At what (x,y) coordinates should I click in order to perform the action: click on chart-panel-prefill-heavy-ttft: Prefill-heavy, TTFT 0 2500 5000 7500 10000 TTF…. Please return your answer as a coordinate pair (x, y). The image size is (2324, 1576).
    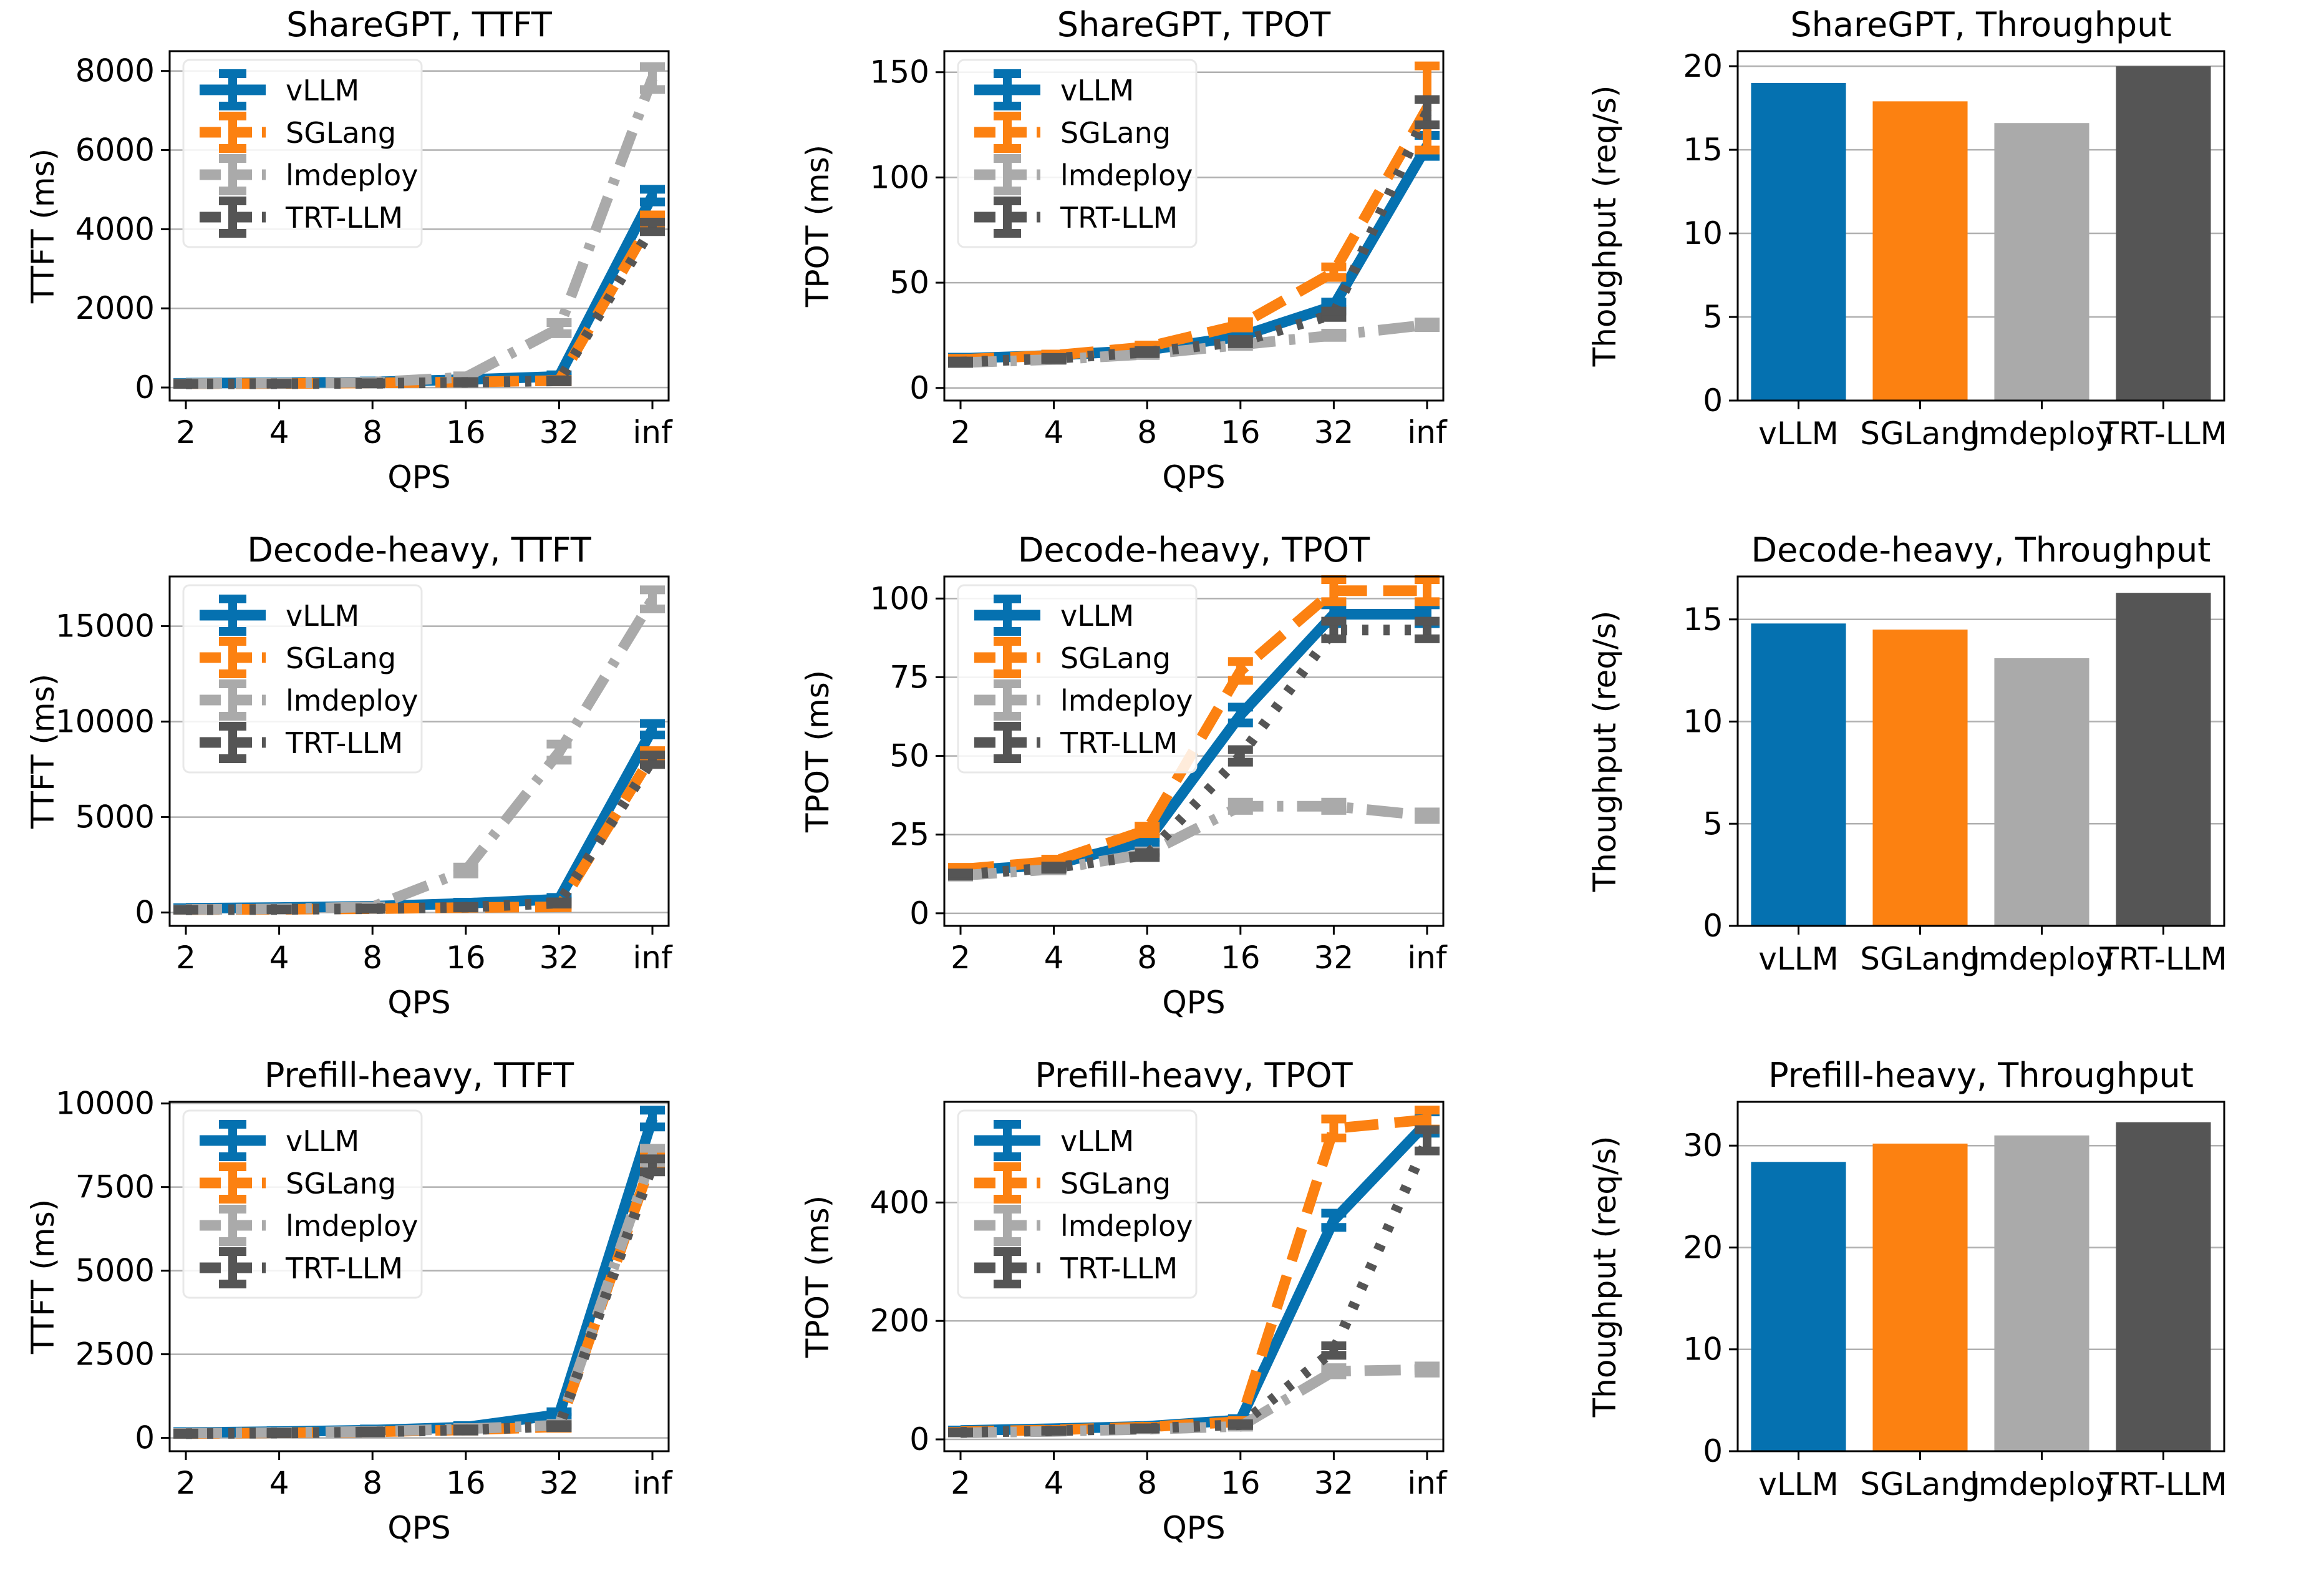
    Looking at the image, I should click on (387, 1314).